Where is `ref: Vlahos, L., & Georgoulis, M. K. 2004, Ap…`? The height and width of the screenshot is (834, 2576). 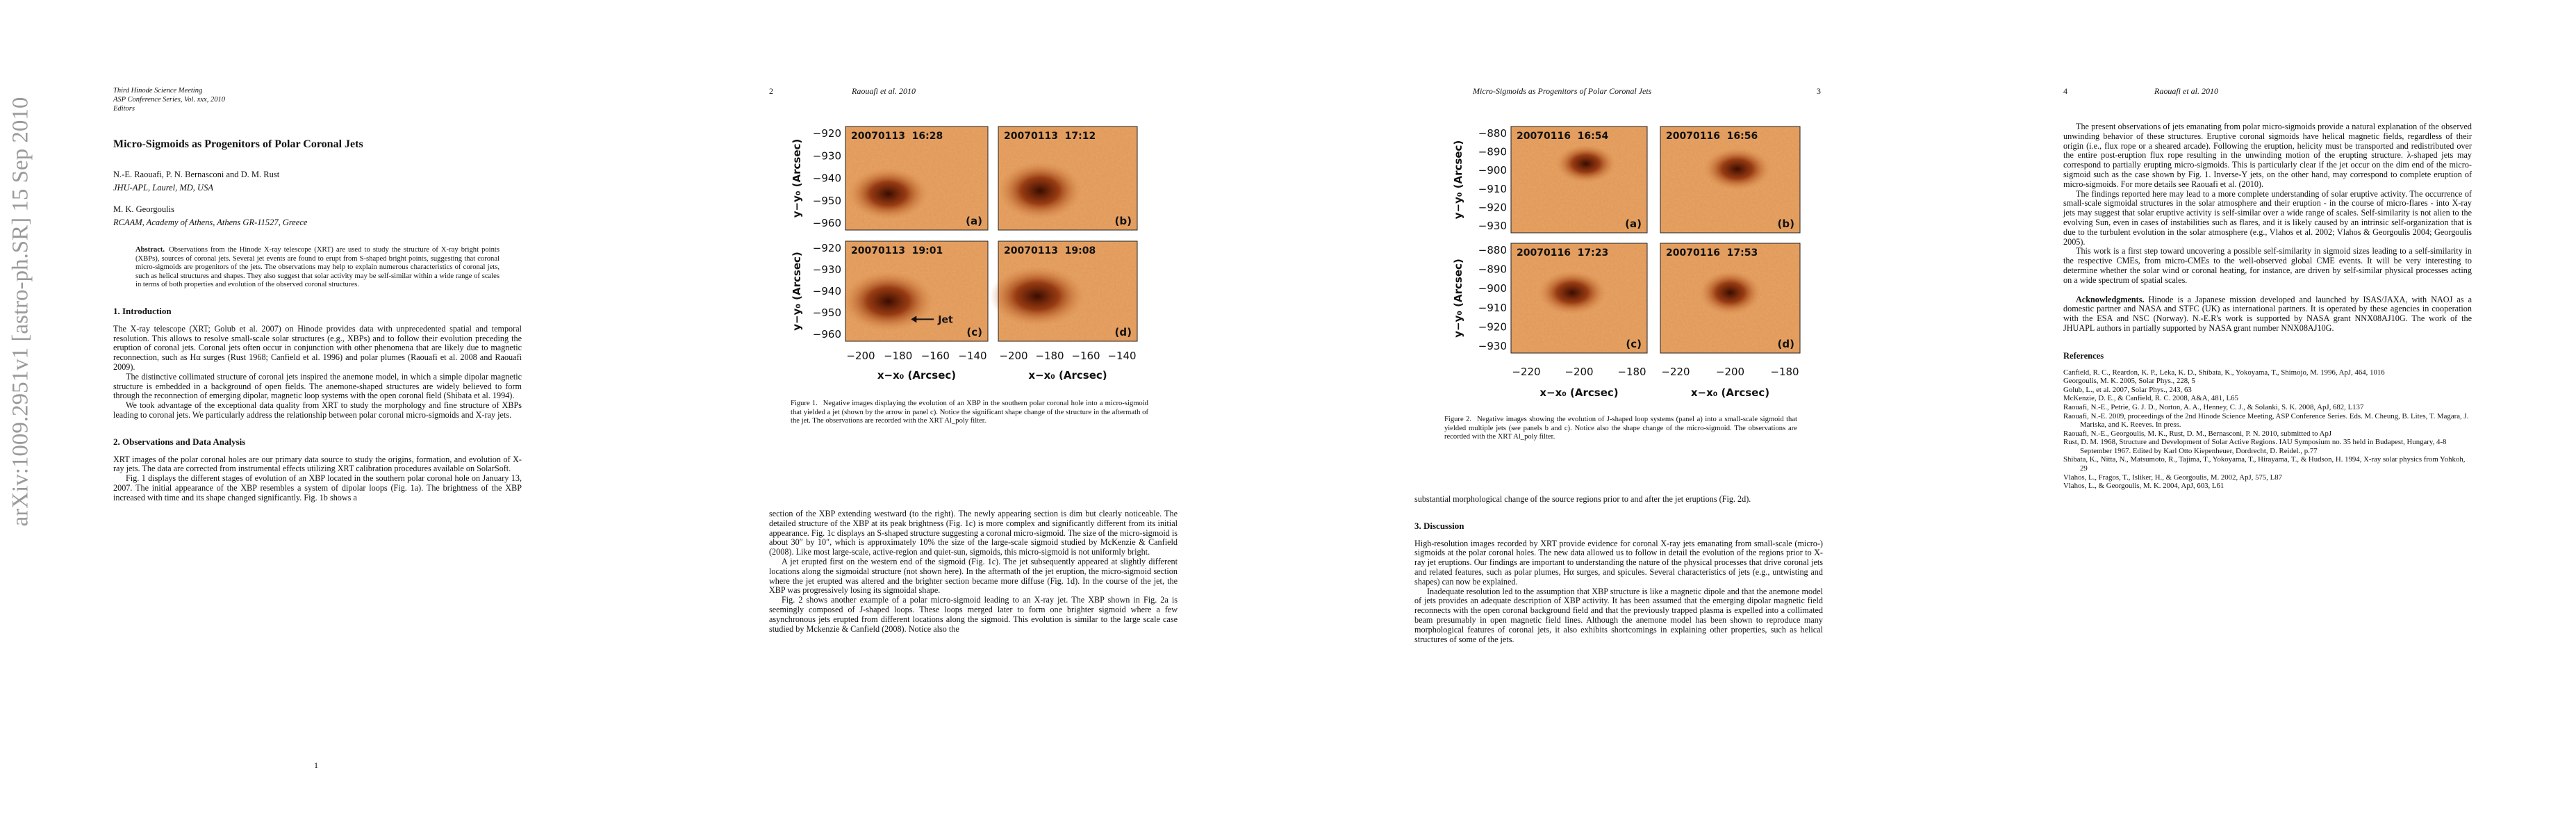
ref: Vlahos, L., & Georgoulis, M. K. 2004, Ap… is located at coordinates (2143, 486).